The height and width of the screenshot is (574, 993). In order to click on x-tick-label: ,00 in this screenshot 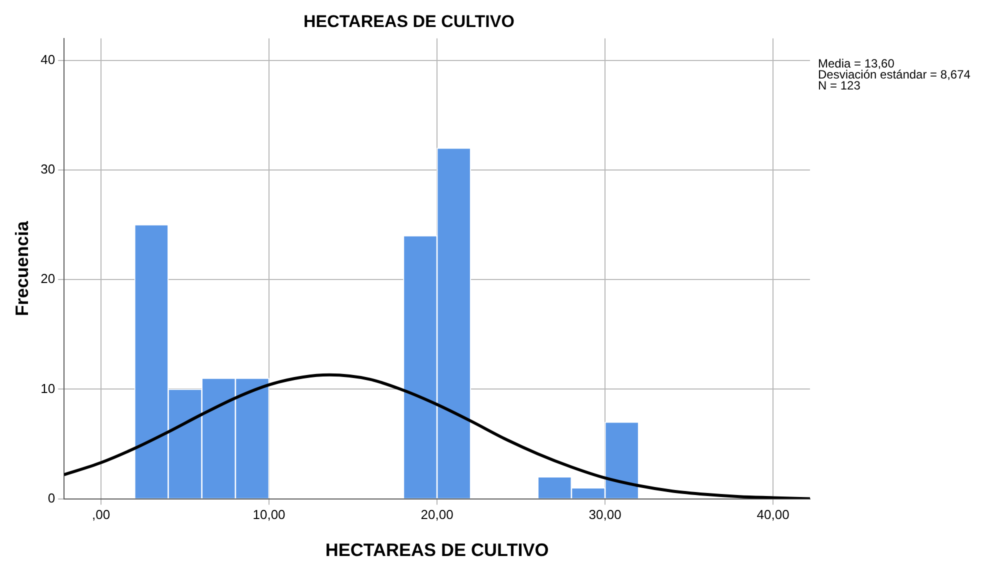, I will do `click(101, 514)`.